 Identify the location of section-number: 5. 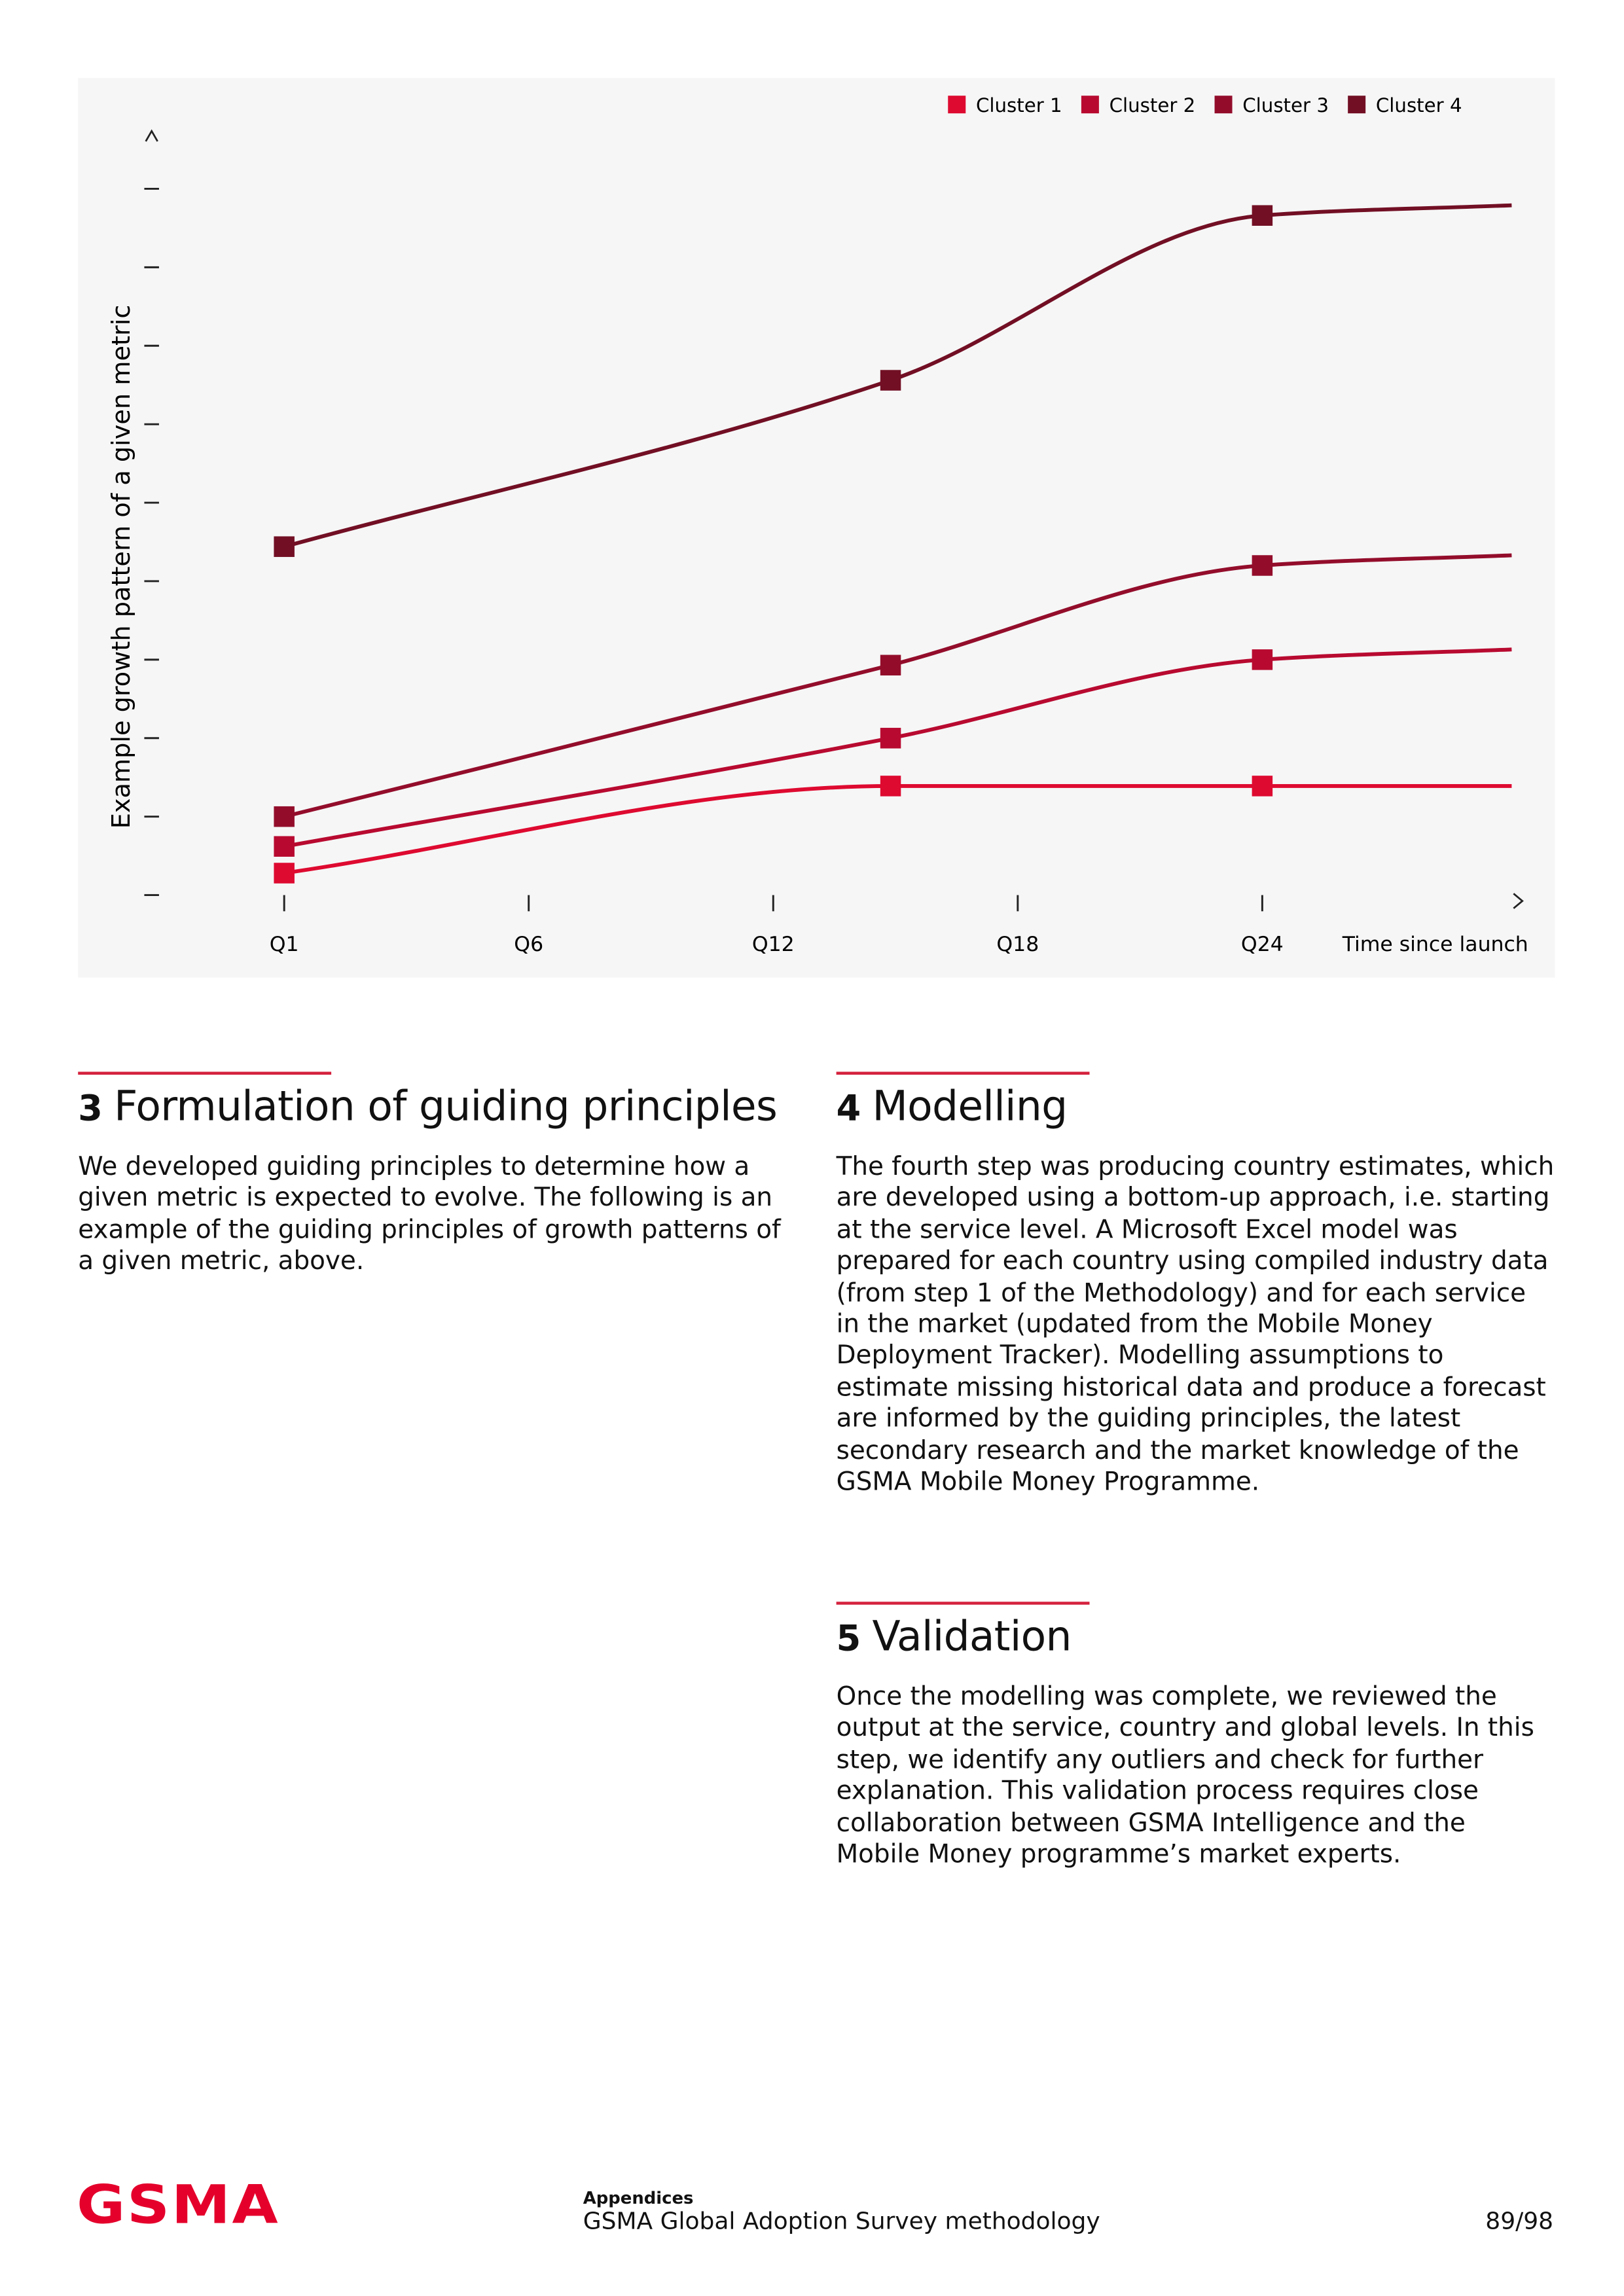
(848, 1638).